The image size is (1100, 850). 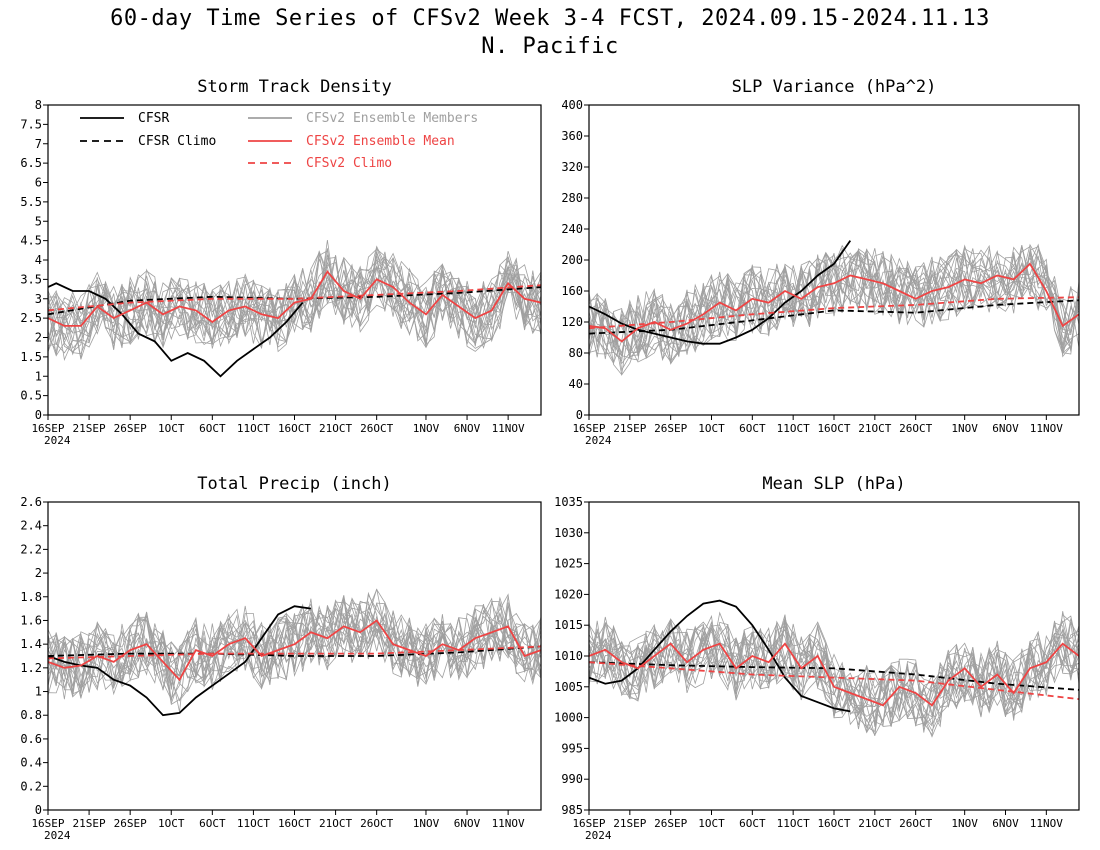 I want to click on legend-entry: CFSv2 Ensemble Members, so click(x=392, y=118).